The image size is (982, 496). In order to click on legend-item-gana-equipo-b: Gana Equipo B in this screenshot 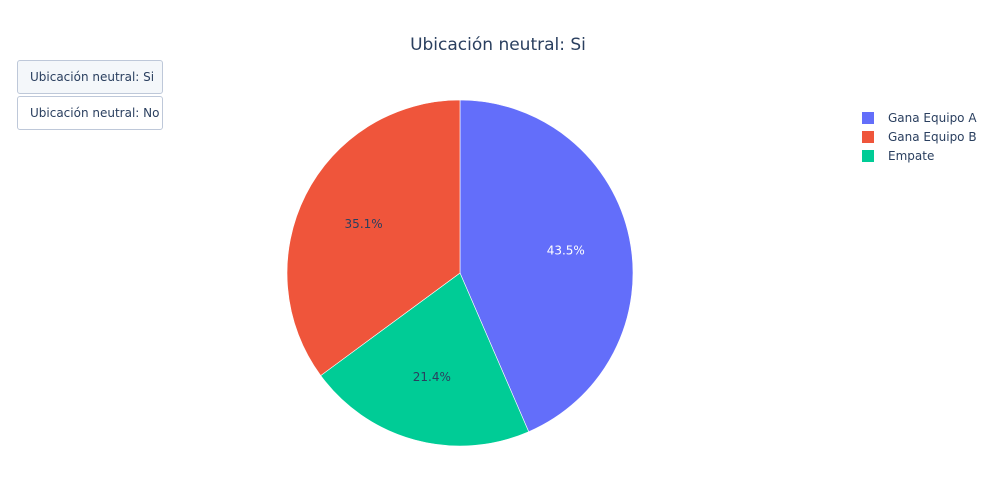, I will do `click(919, 136)`.